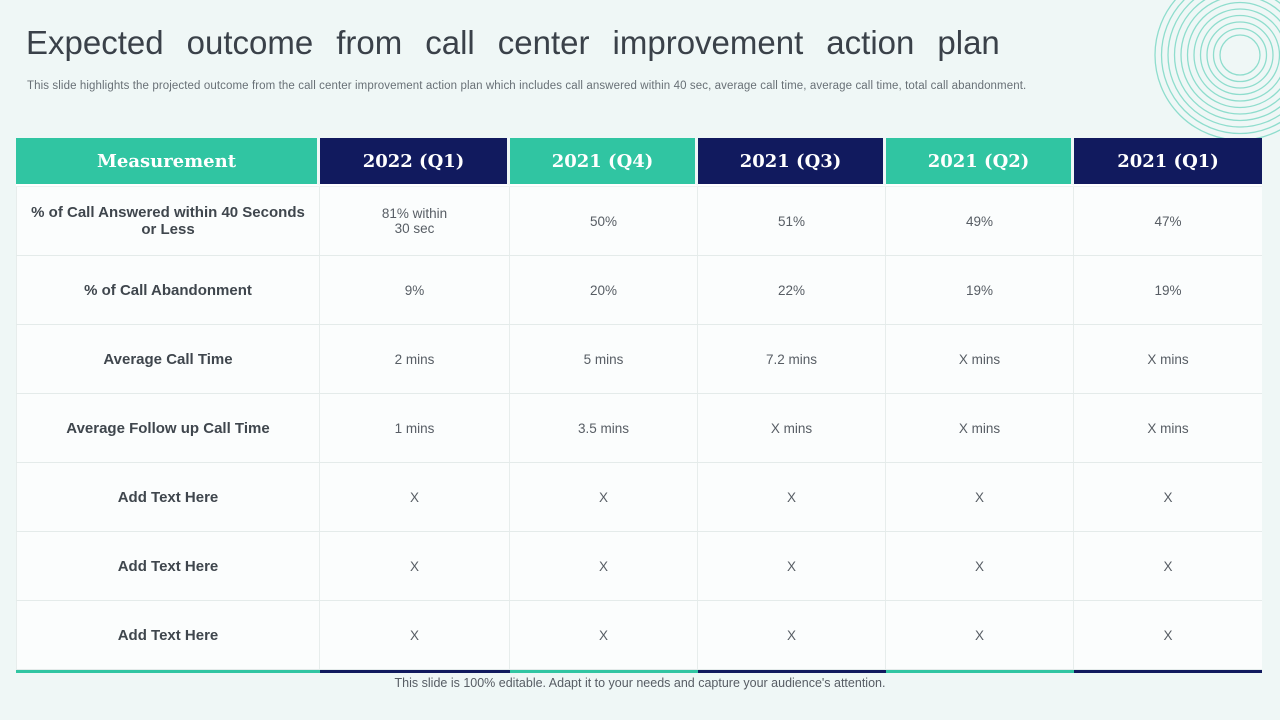 The image size is (1280, 720). I want to click on row-label: Average Call Time, so click(168, 359).